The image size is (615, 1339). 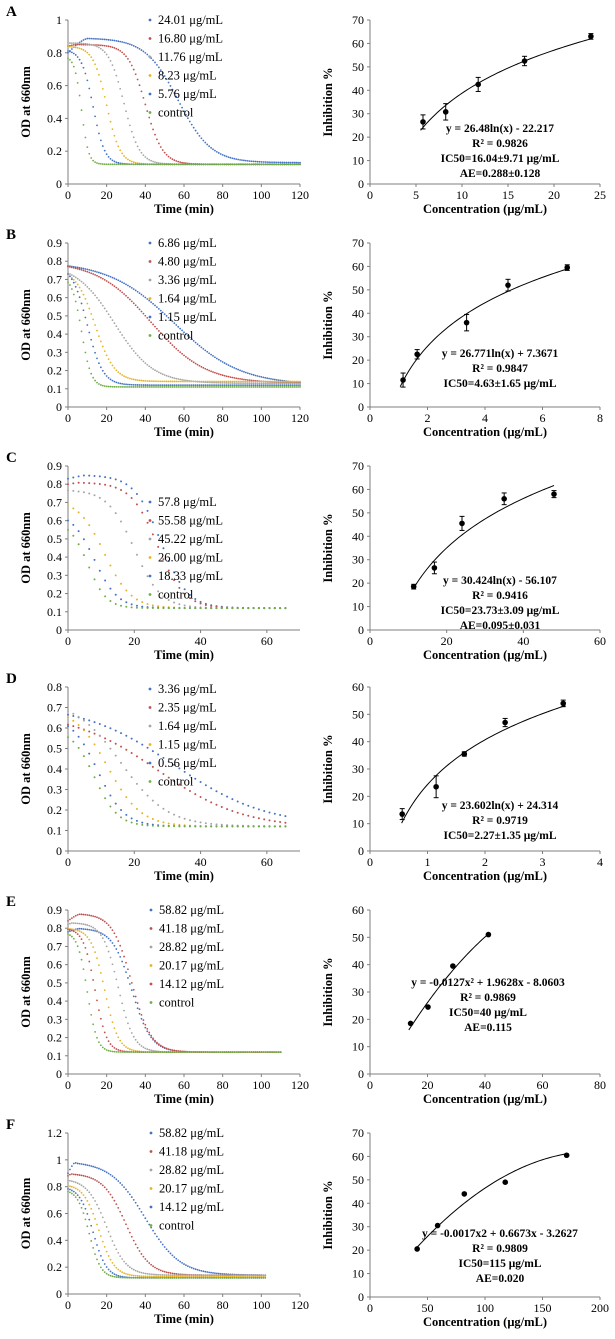 I want to click on annotation-ic50: IC50=23.73±3.09 μg/mL, so click(x=500, y=611).